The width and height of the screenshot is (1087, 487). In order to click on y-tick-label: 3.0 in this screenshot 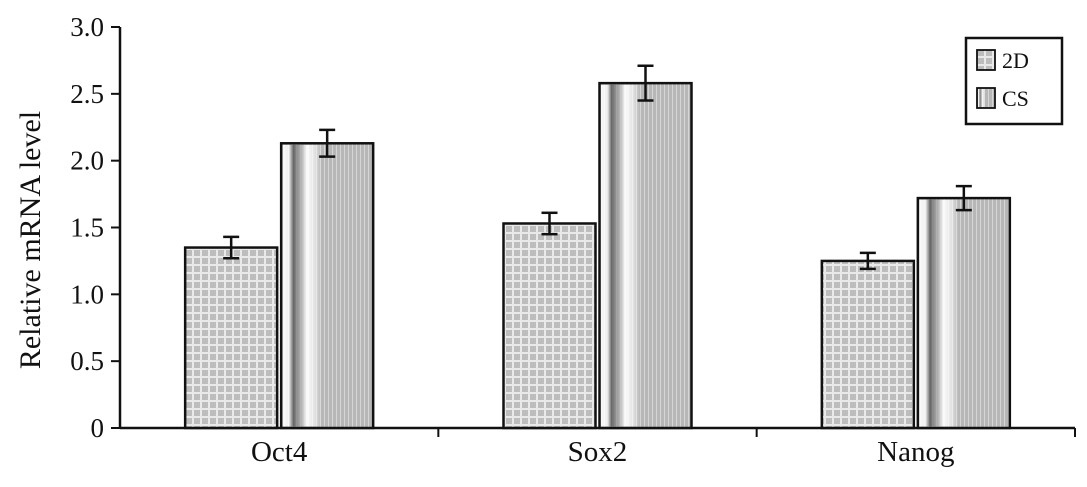, I will do `click(87, 27)`.